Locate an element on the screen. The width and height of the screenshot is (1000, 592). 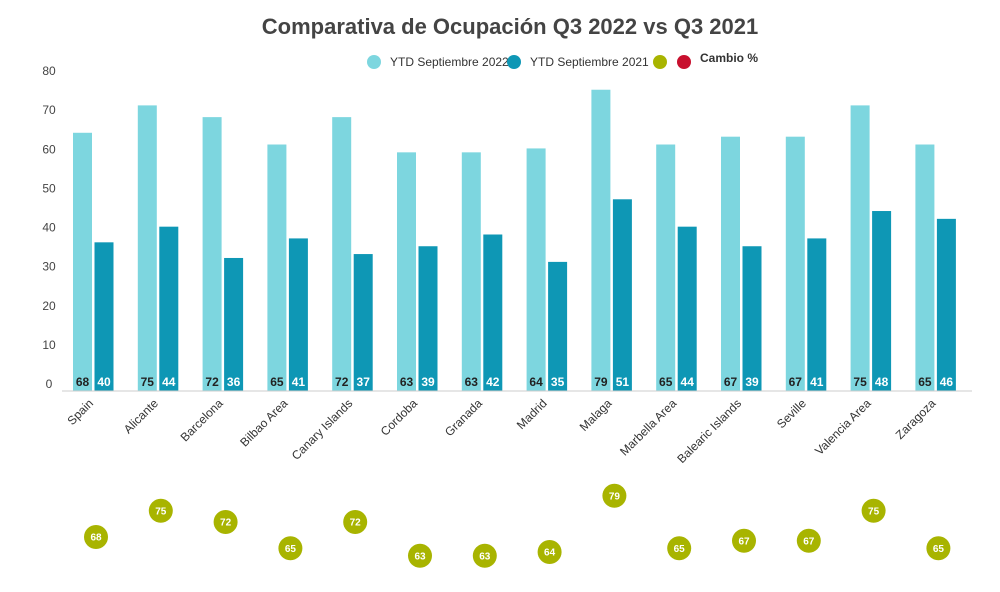
y-tick-label: 10 is located at coordinates (49, 345).